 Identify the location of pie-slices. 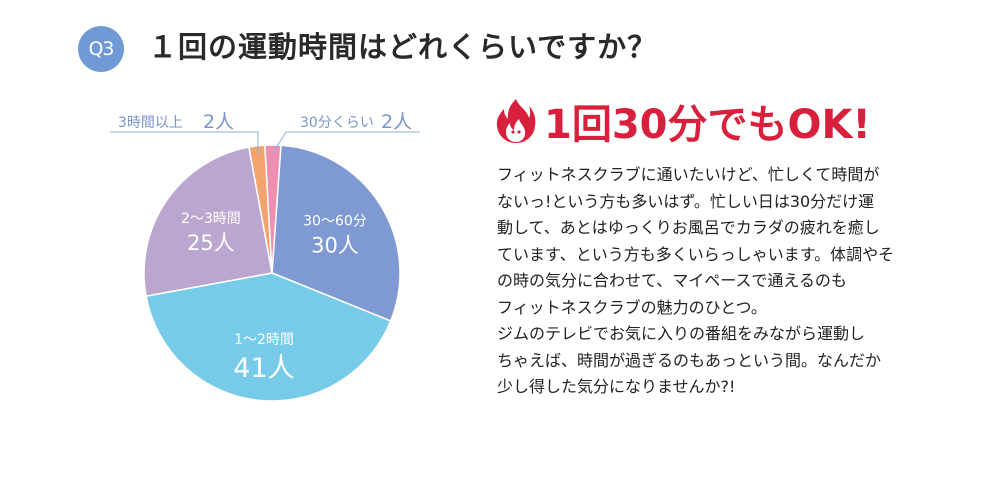
(272, 273).